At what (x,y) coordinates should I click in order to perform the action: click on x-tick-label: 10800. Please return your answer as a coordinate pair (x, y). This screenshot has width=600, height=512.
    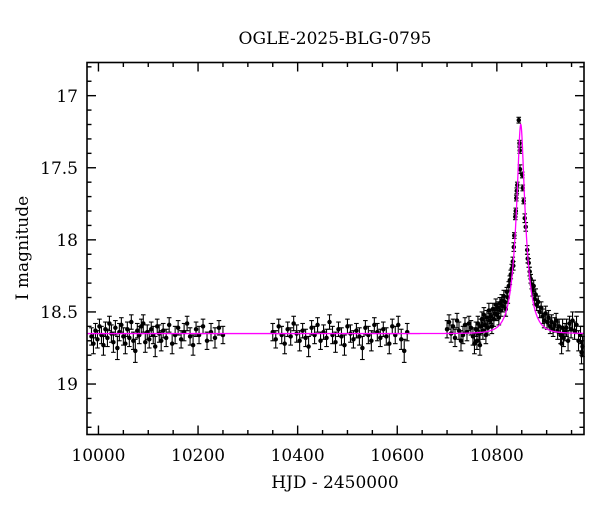
    Looking at the image, I should click on (497, 456).